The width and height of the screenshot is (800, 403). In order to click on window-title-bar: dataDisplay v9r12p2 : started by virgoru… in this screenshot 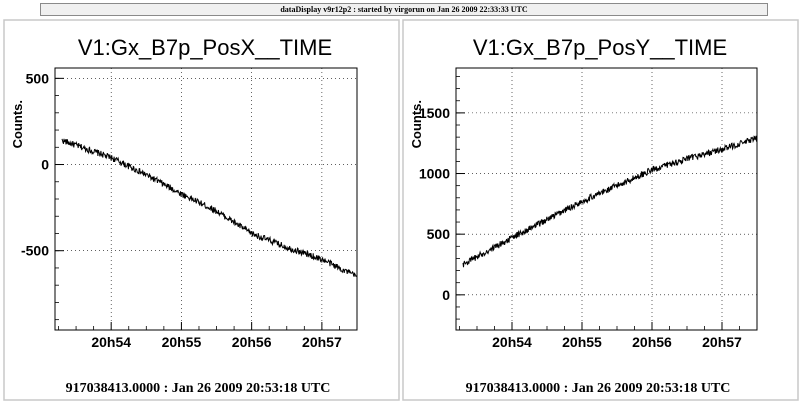, I will do `click(404, 9)`.